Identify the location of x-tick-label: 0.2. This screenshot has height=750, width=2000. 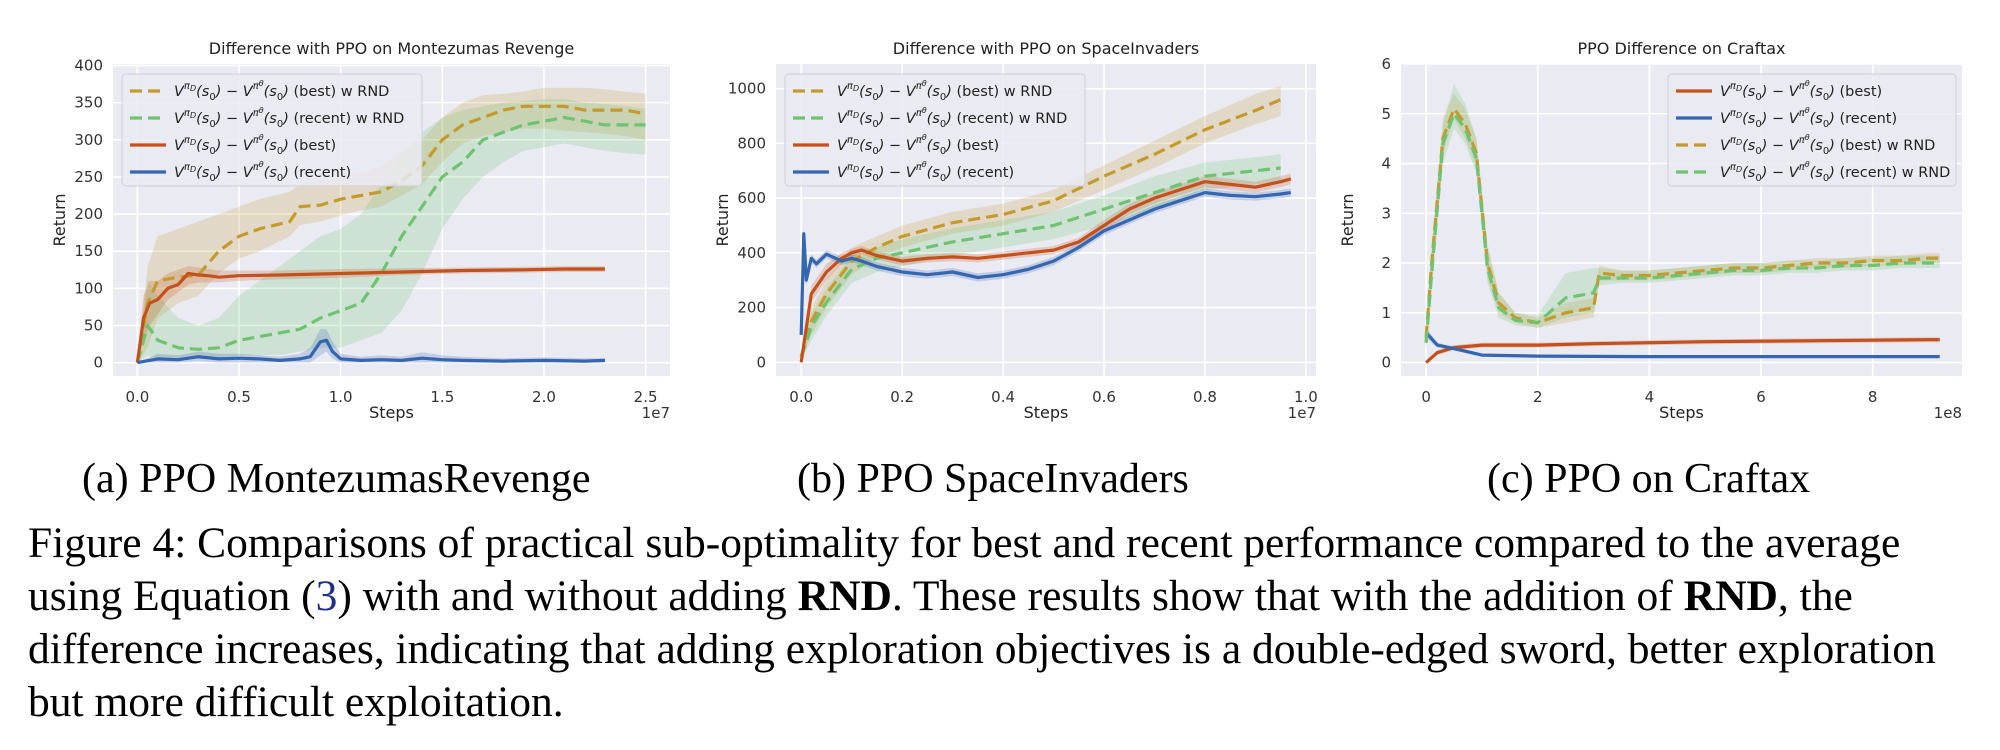
(902, 397).